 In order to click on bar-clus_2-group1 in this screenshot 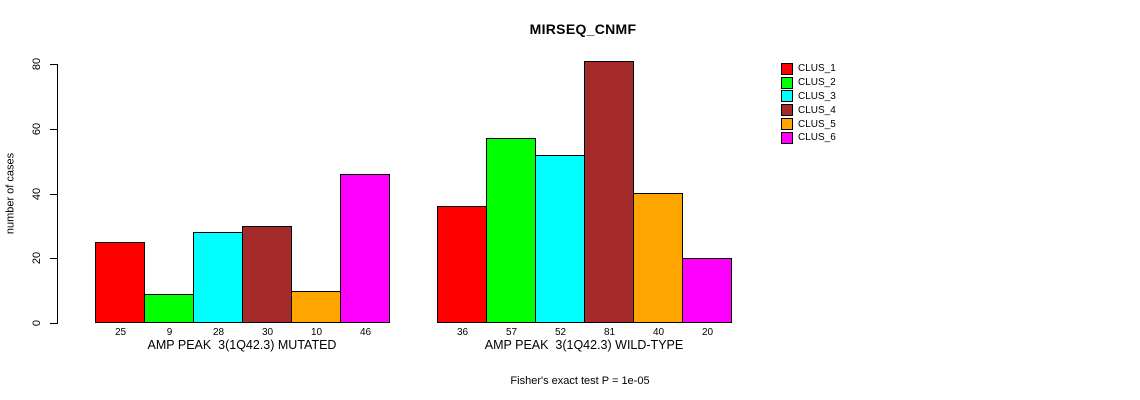, I will do `click(169, 308)`.